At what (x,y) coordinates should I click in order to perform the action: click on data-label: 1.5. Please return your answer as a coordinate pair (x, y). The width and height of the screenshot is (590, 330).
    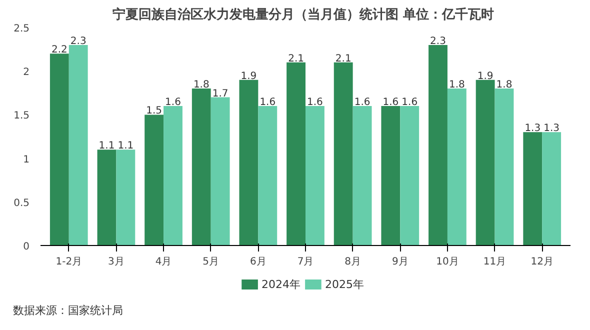
    Looking at the image, I should click on (154, 111).